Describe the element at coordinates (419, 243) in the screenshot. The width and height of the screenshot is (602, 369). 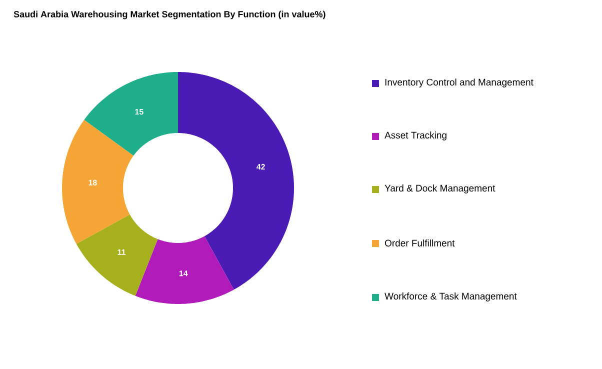
I see `legend-label: Order Fulfillment` at that location.